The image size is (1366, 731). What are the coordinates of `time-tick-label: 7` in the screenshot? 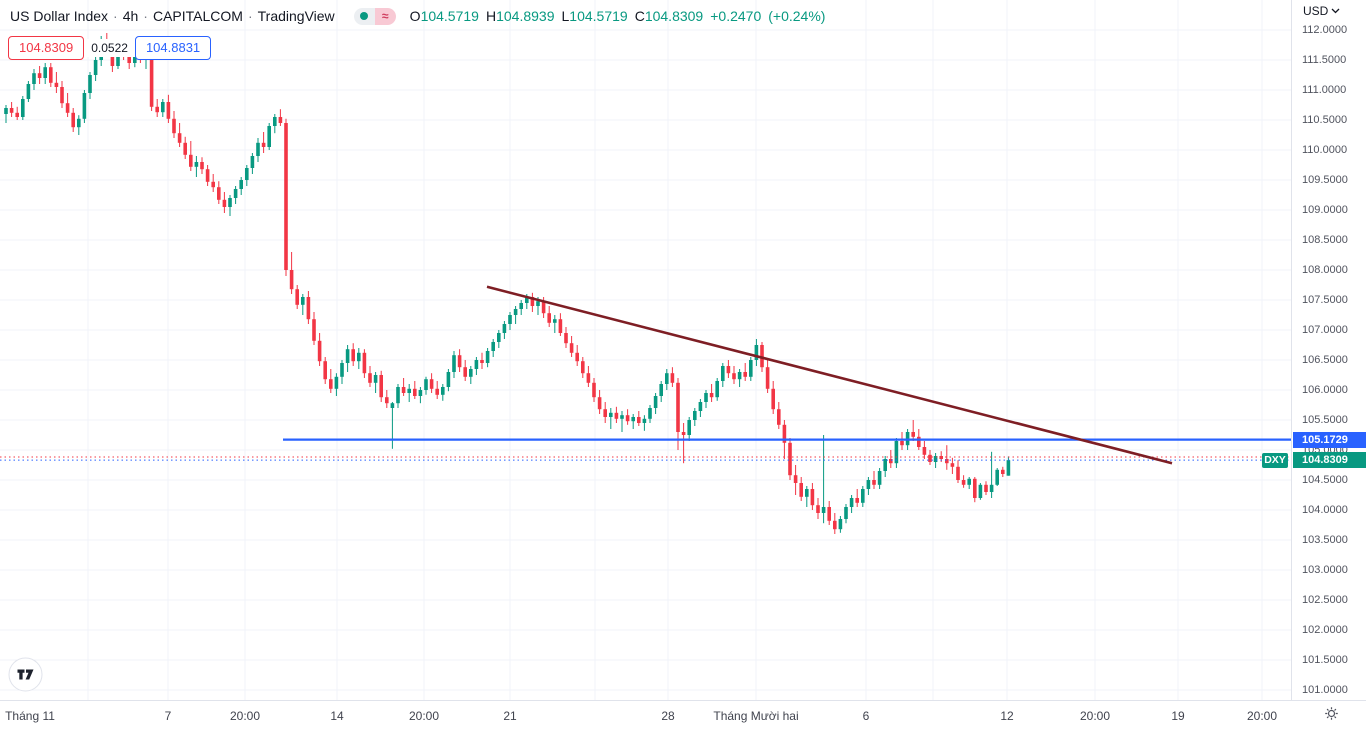 It's located at (168, 716).